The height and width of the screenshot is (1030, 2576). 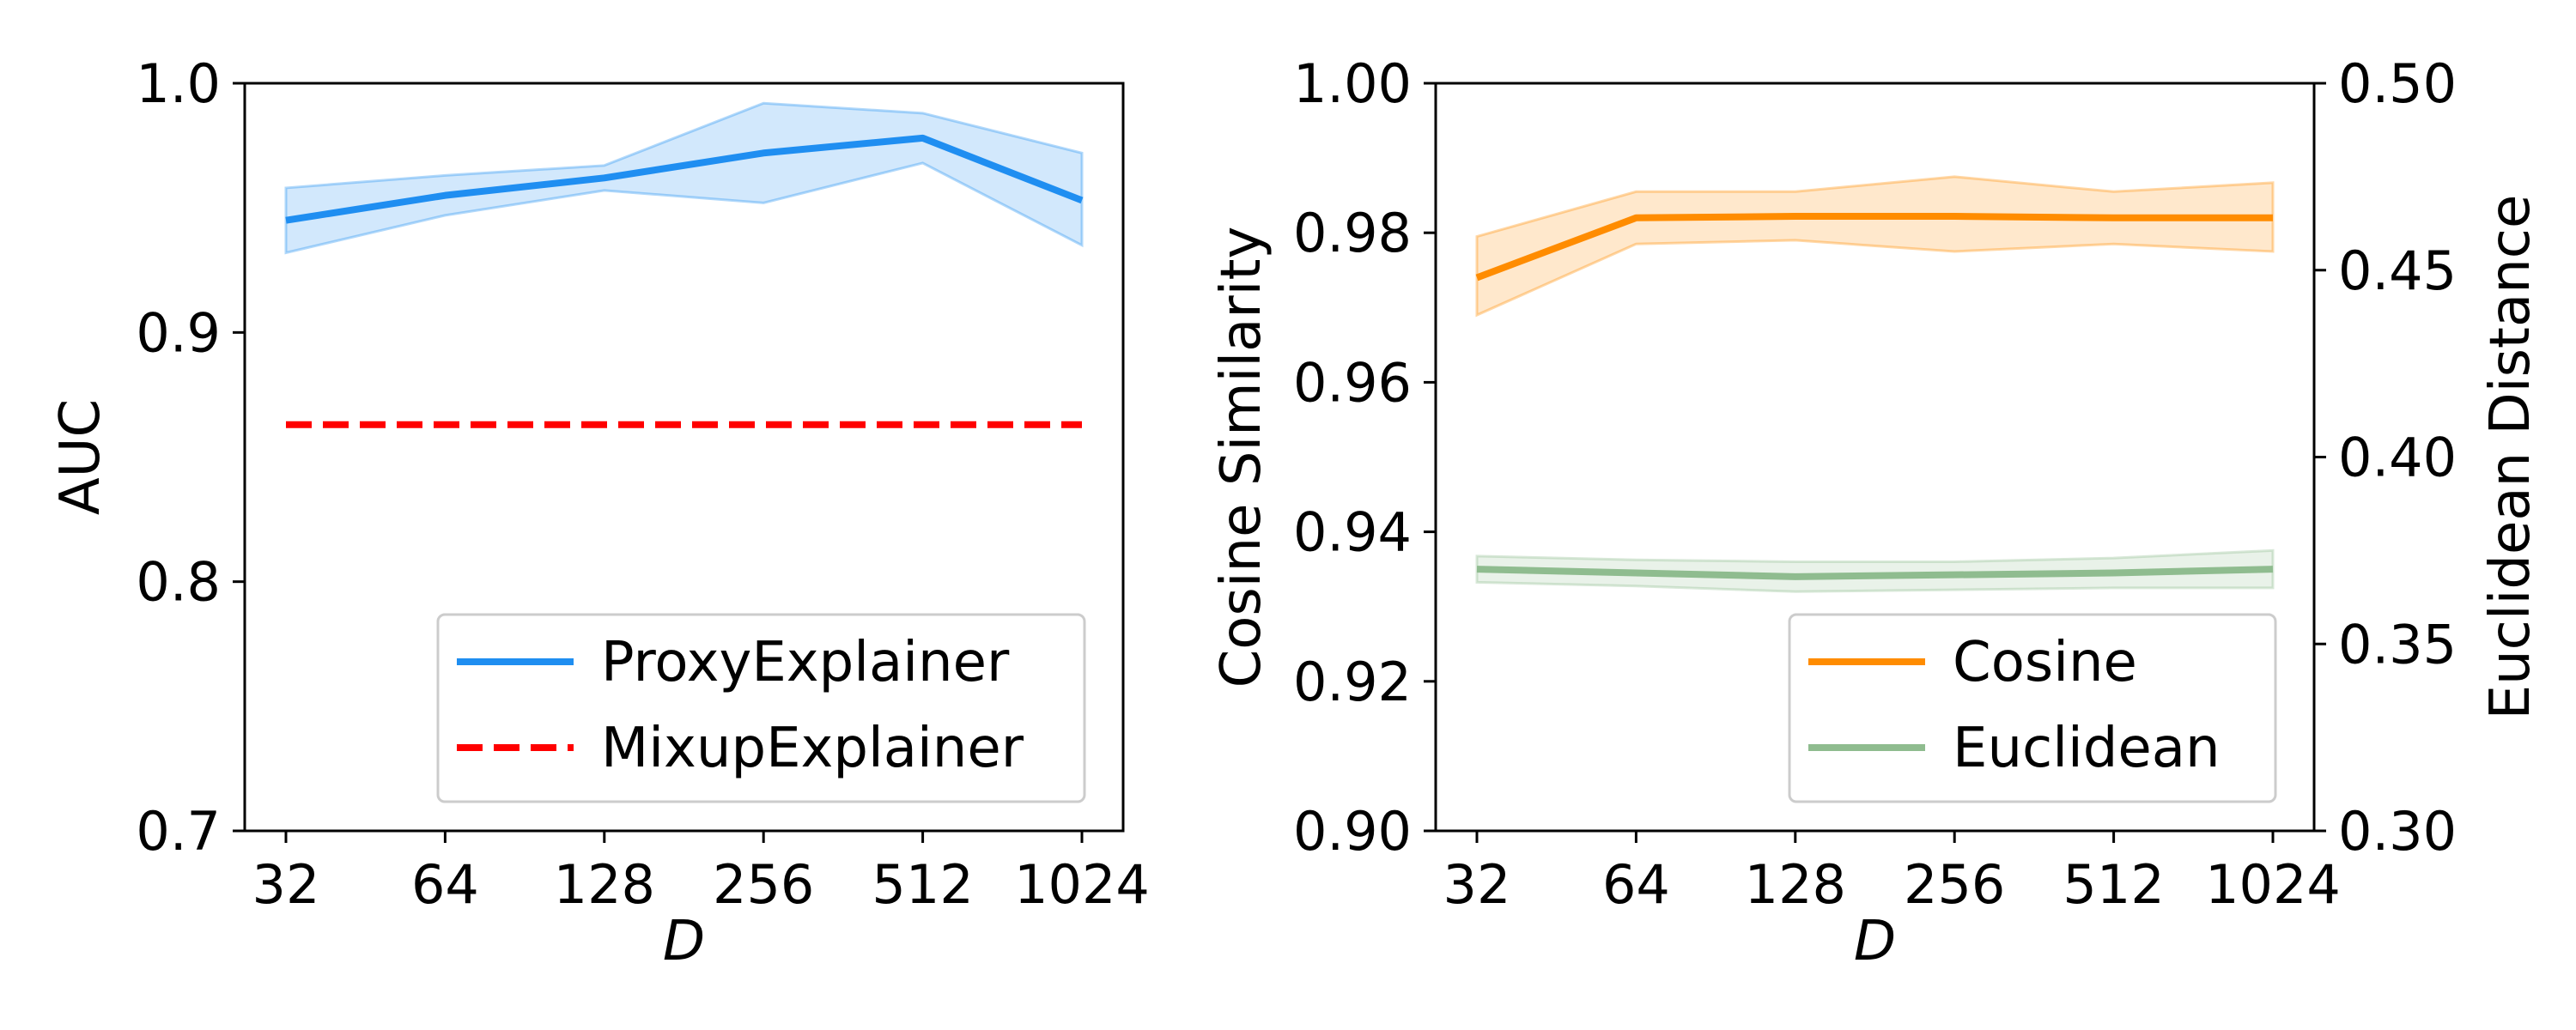 What do you see at coordinates (2045, 662) in the screenshot?
I see `legend-label-cosine: Cosine` at bounding box center [2045, 662].